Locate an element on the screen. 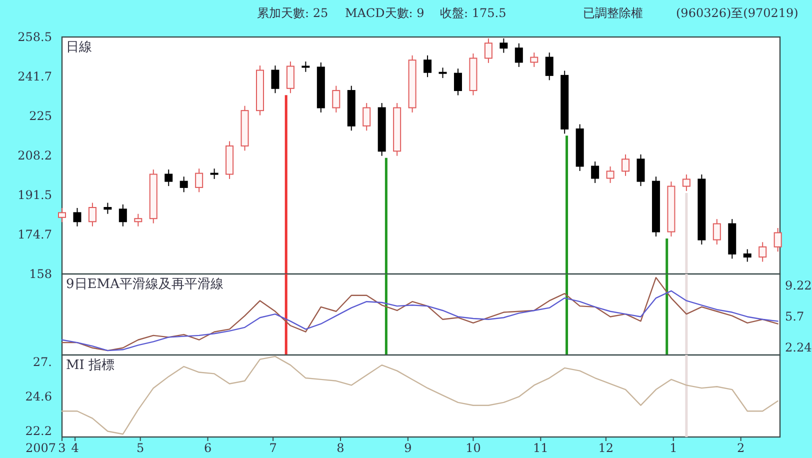 The width and height of the screenshot is (812, 458). xlabel: 2007 is located at coordinates (40, 448).